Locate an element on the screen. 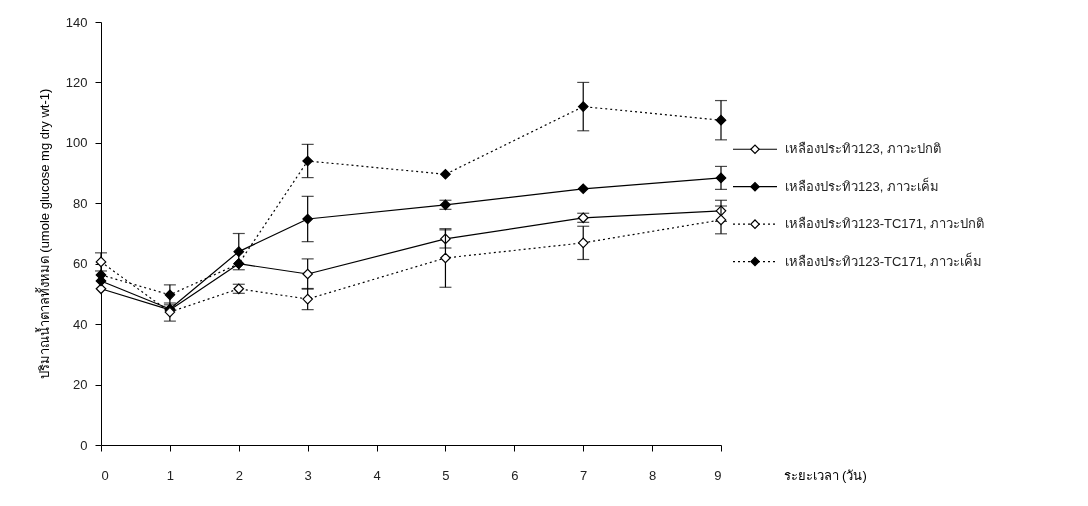 Image resolution: width=1088 pixels, height=506 pixels. legend-label: เหลืองประทิว123, ภาวะปกติ is located at coordinates (863, 149).